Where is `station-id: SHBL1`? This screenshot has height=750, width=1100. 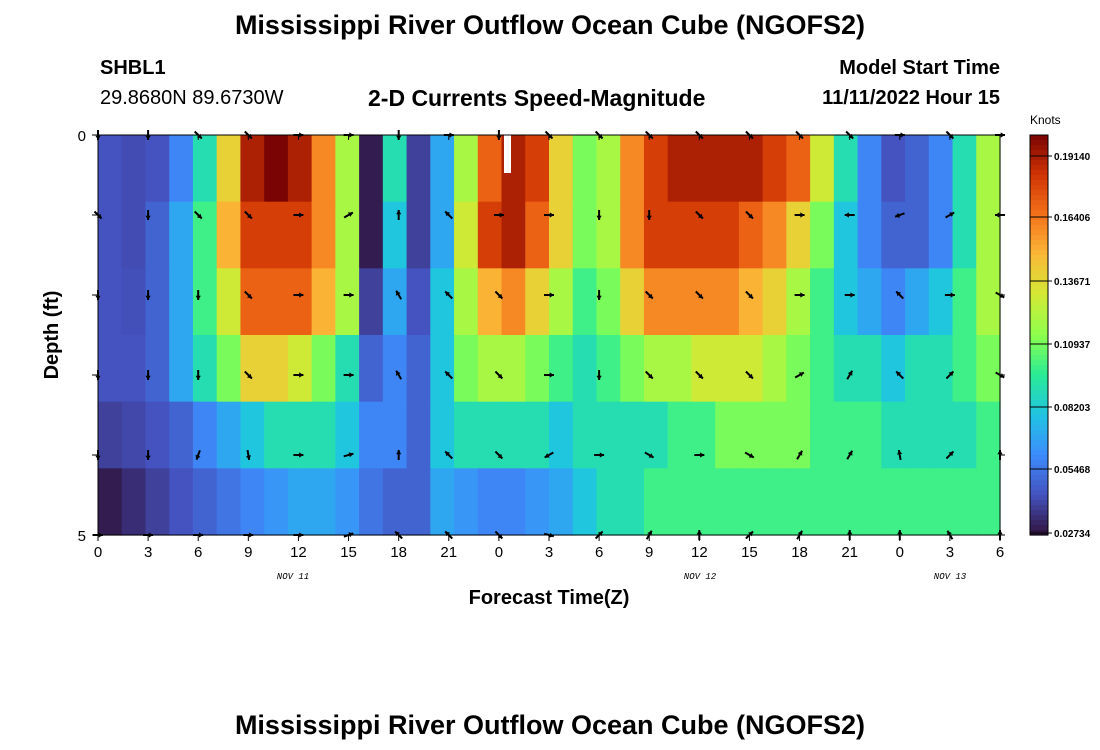
station-id: SHBL1 is located at coordinates (133, 68).